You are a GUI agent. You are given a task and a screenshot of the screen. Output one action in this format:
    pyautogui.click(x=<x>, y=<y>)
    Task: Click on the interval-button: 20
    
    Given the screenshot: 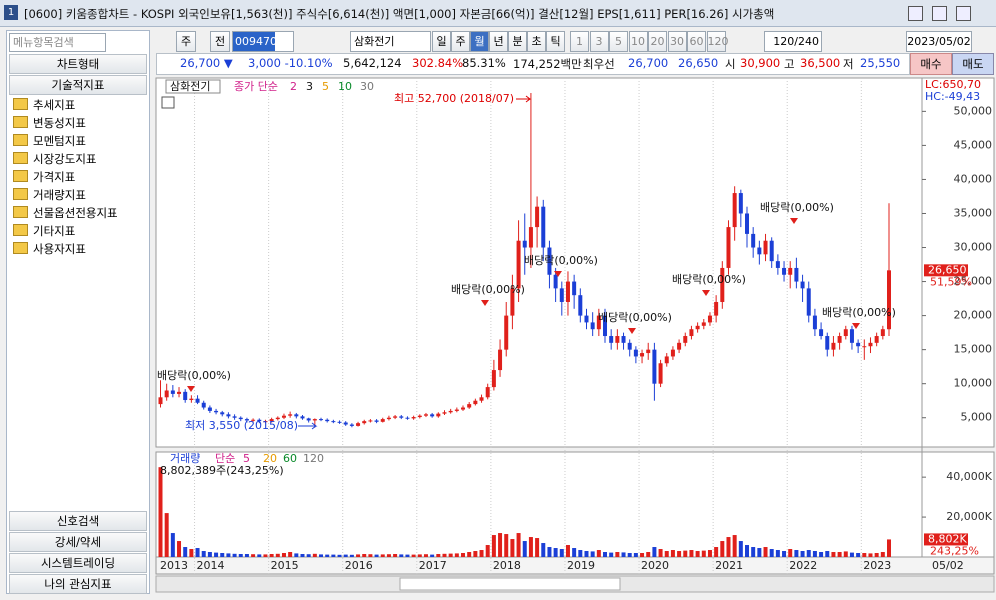 What is the action you would take?
    pyautogui.click(x=657, y=41)
    